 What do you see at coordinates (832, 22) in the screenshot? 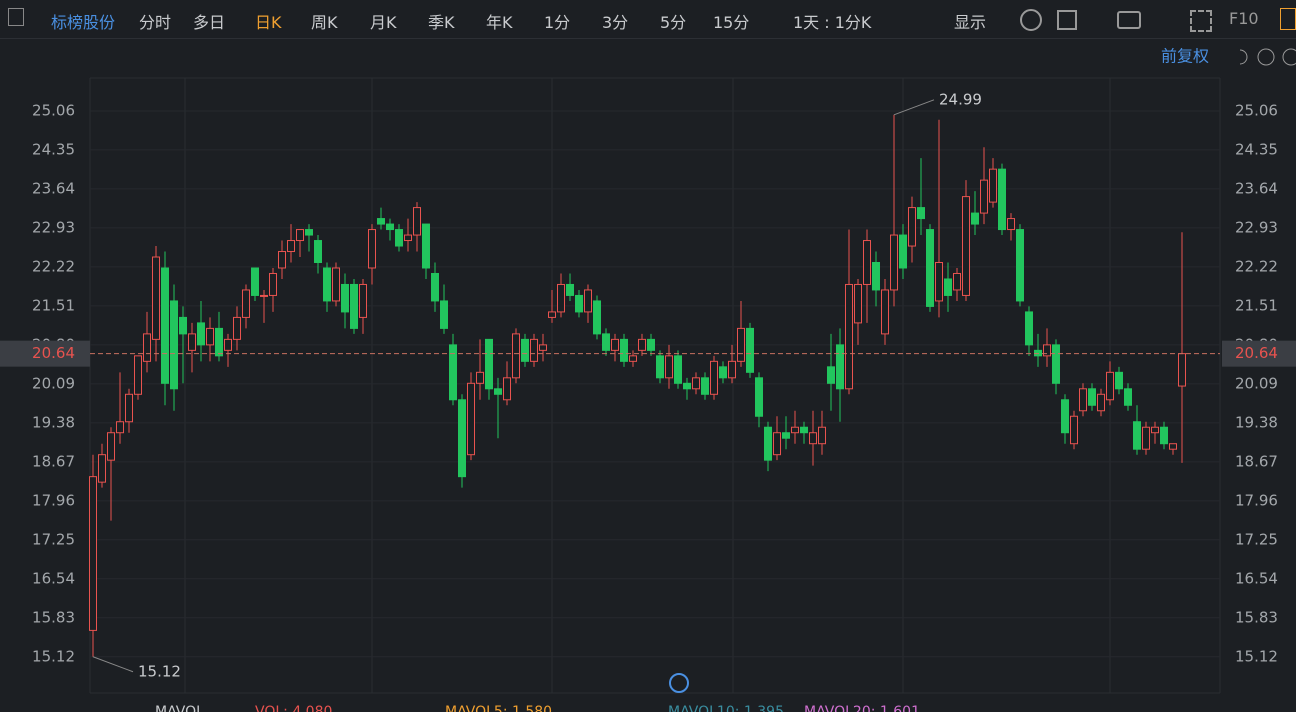
I see `interval: 1天 : 1分K` at bounding box center [832, 22].